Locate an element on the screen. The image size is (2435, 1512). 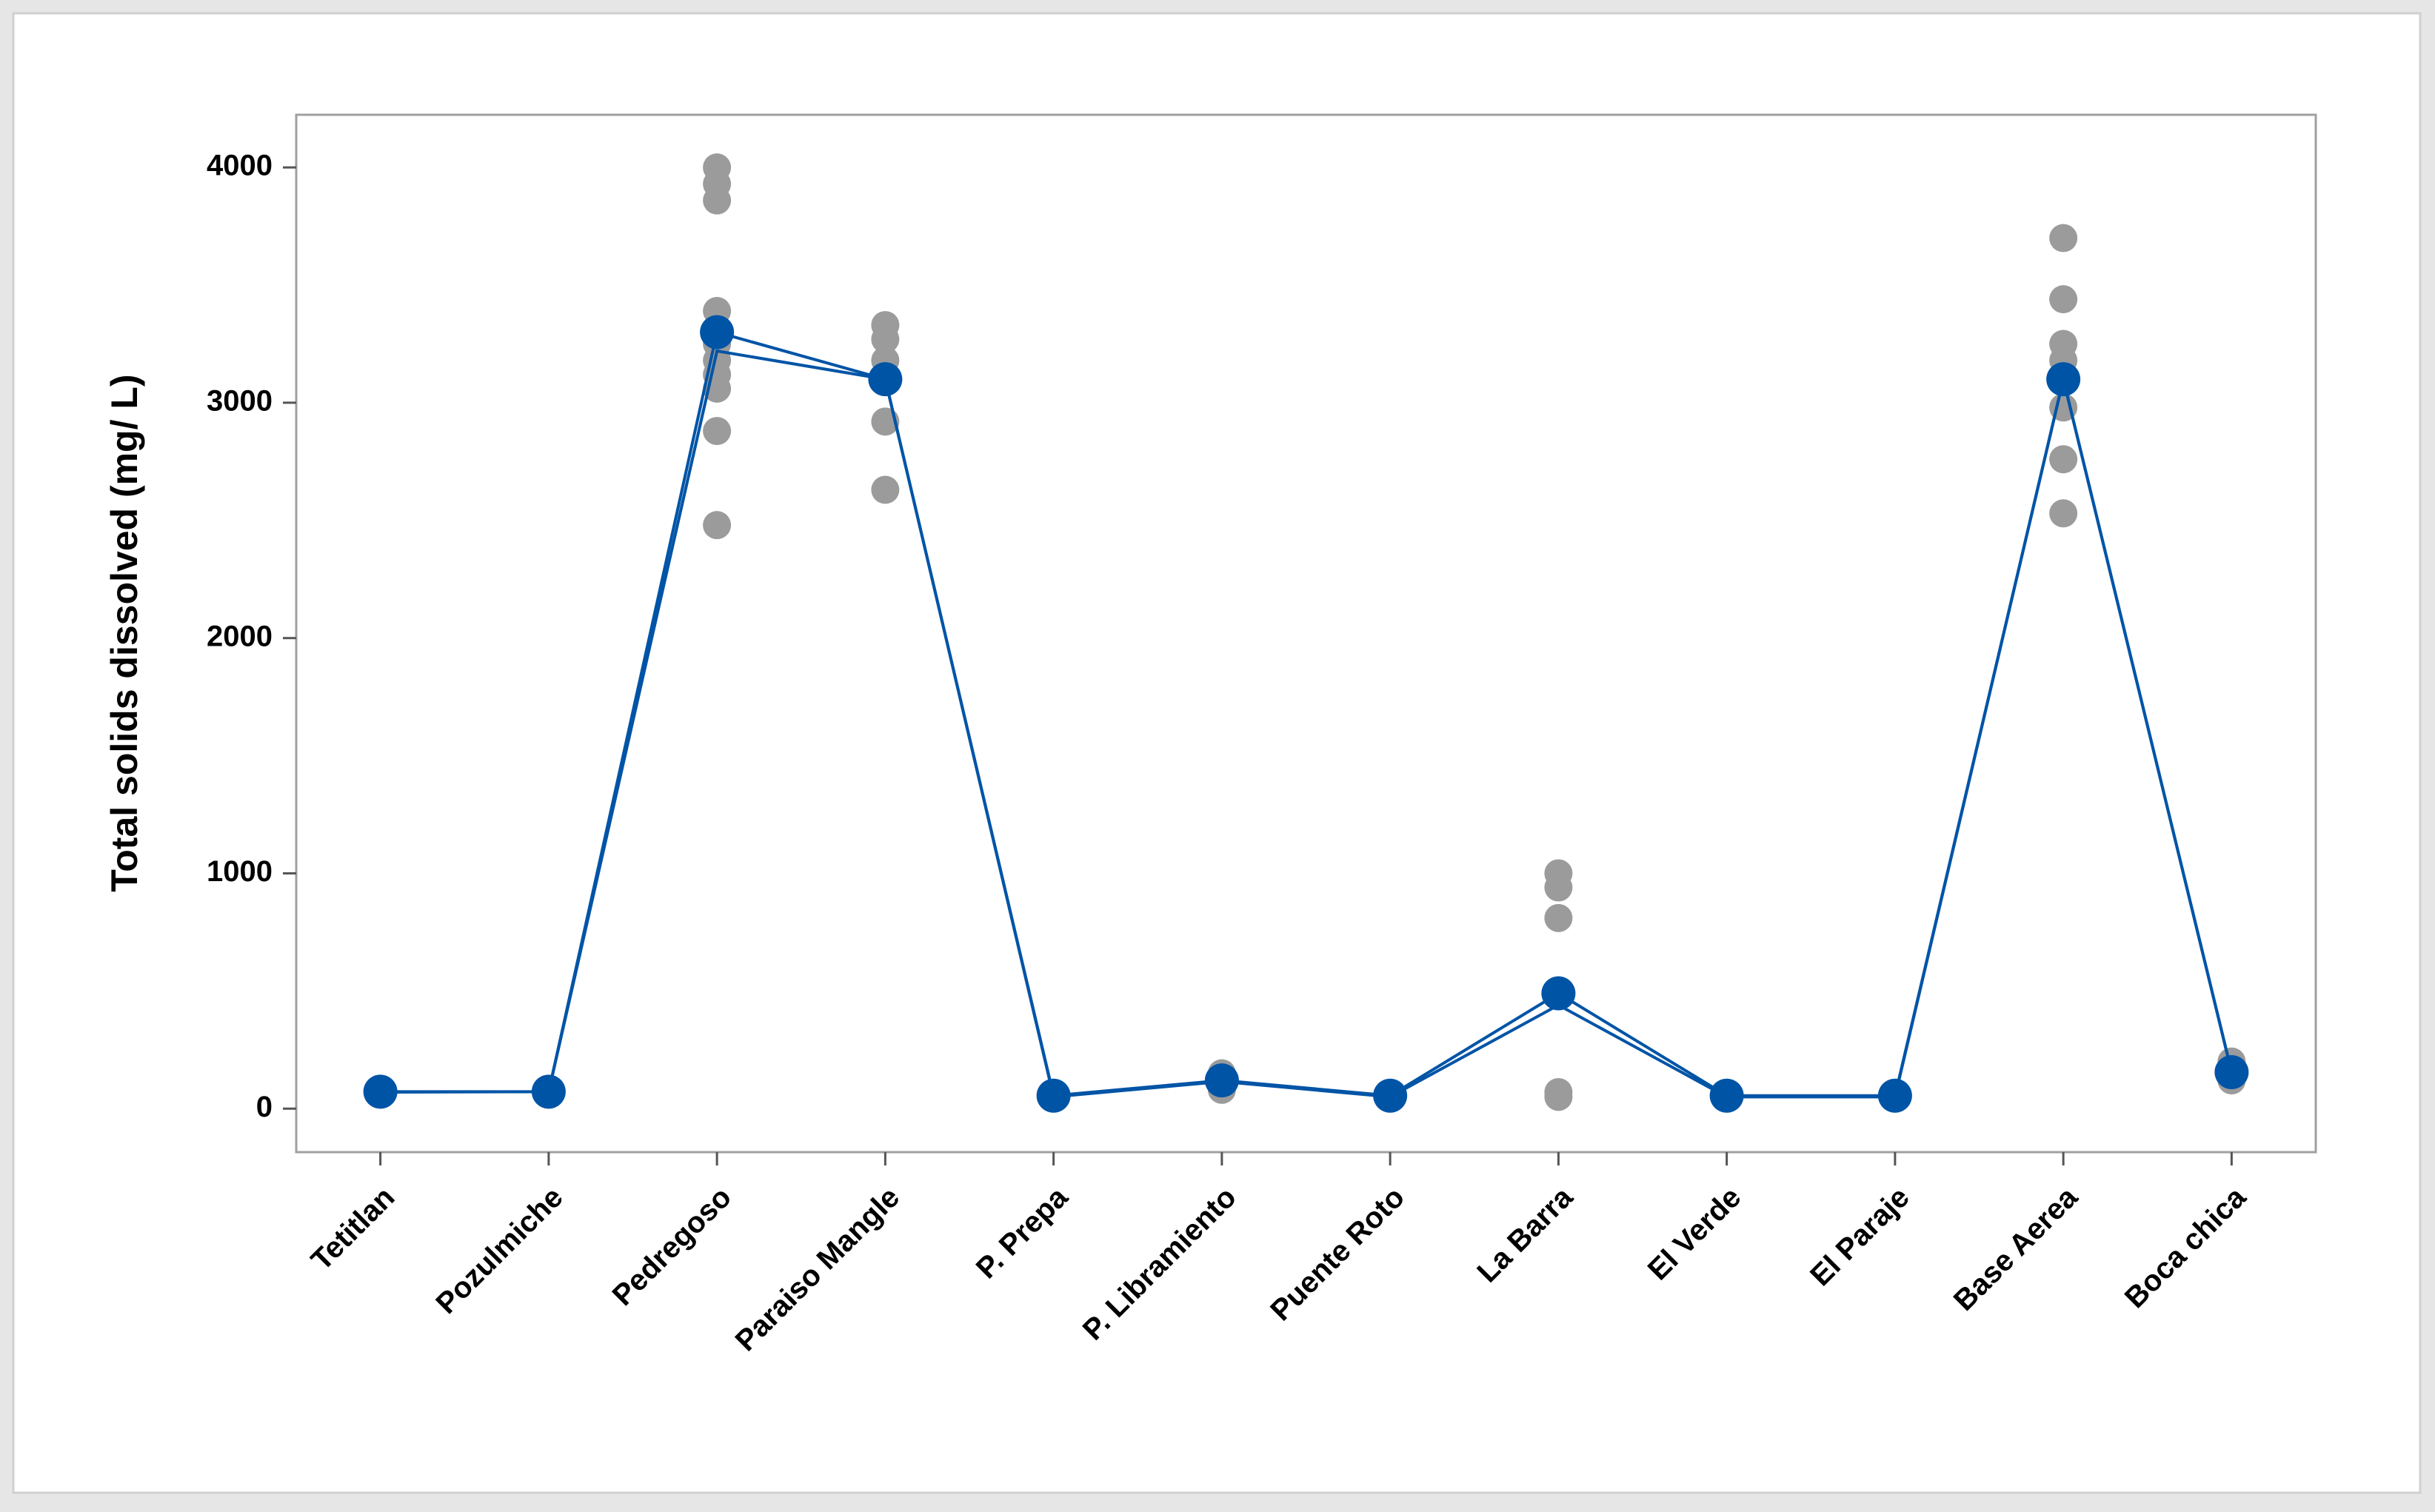
y-tick-label: 4000 is located at coordinates (240, 166).